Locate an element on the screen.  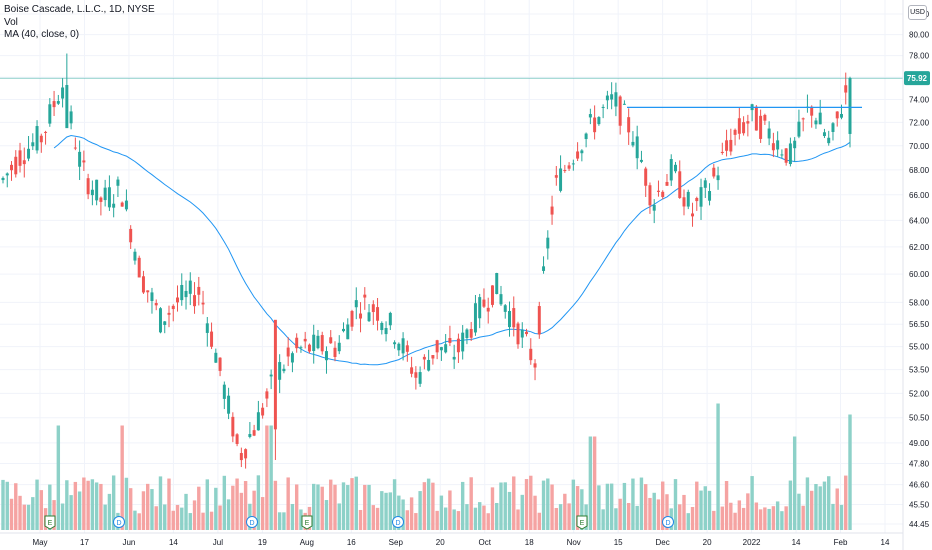
volume-indicator-label: Vol is located at coordinates (11, 22).